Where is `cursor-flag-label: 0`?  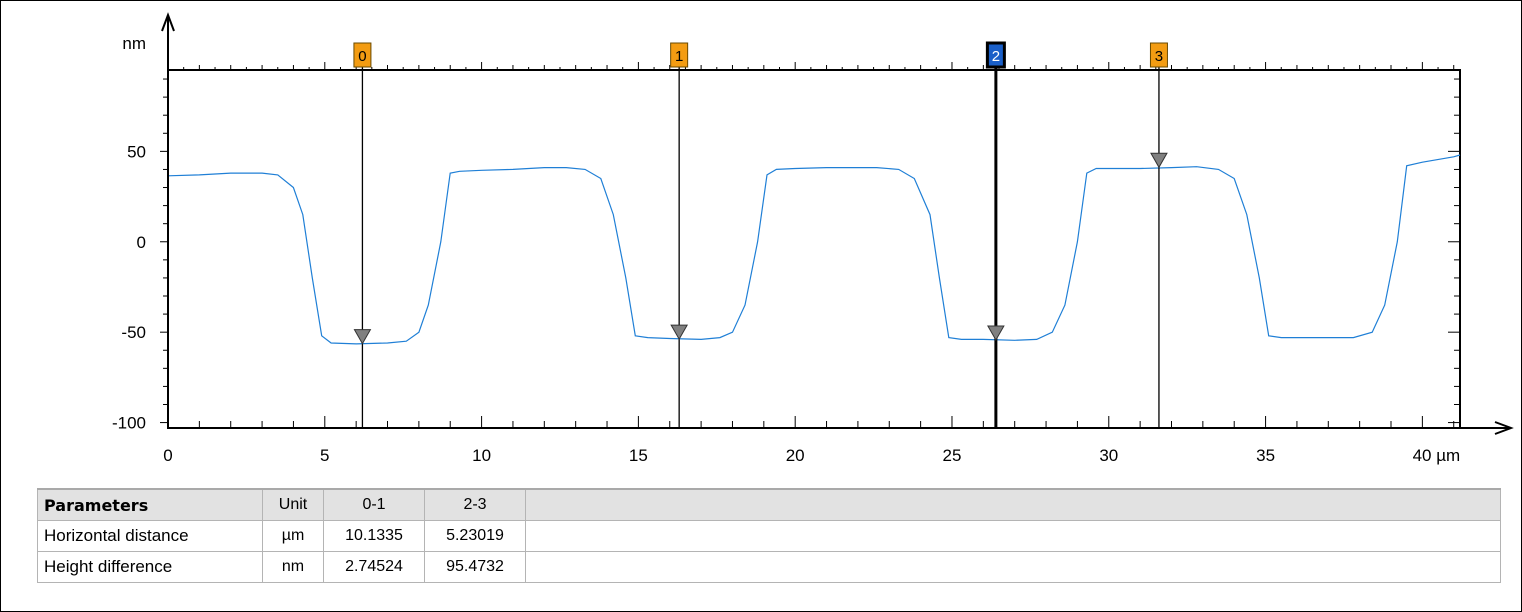 cursor-flag-label: 0 is located at coordinates (362, 56).